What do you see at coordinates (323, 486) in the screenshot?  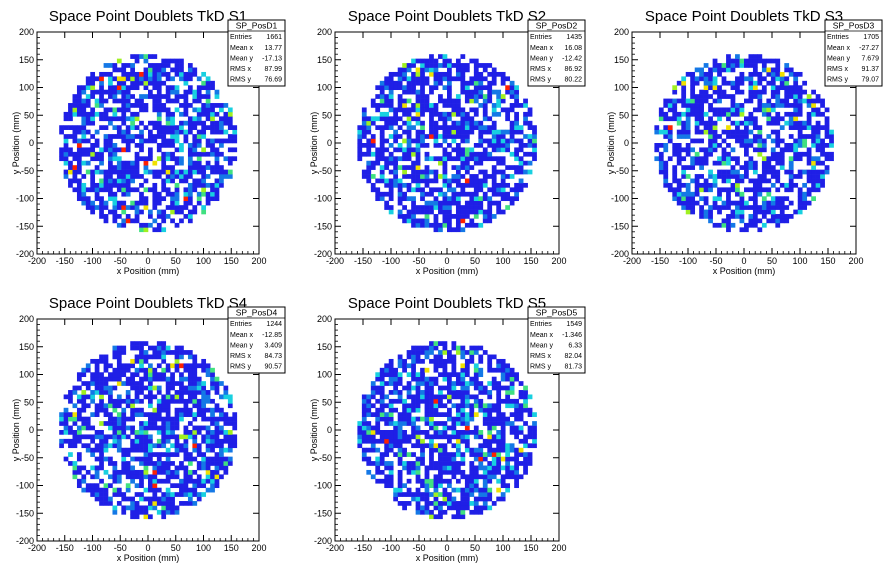 I see `y-tick-label: -100` at bounding box center [323, 486].